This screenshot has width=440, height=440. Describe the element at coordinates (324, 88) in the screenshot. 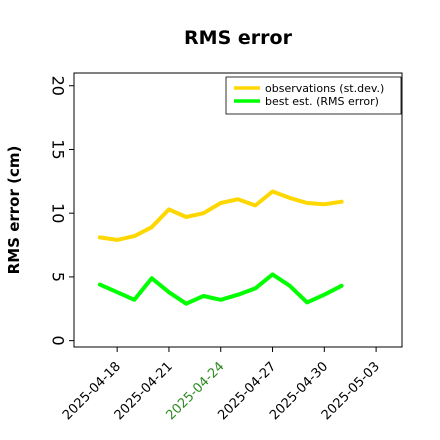

I see `legend-label-observations: observations (st.dev.)` at that location.